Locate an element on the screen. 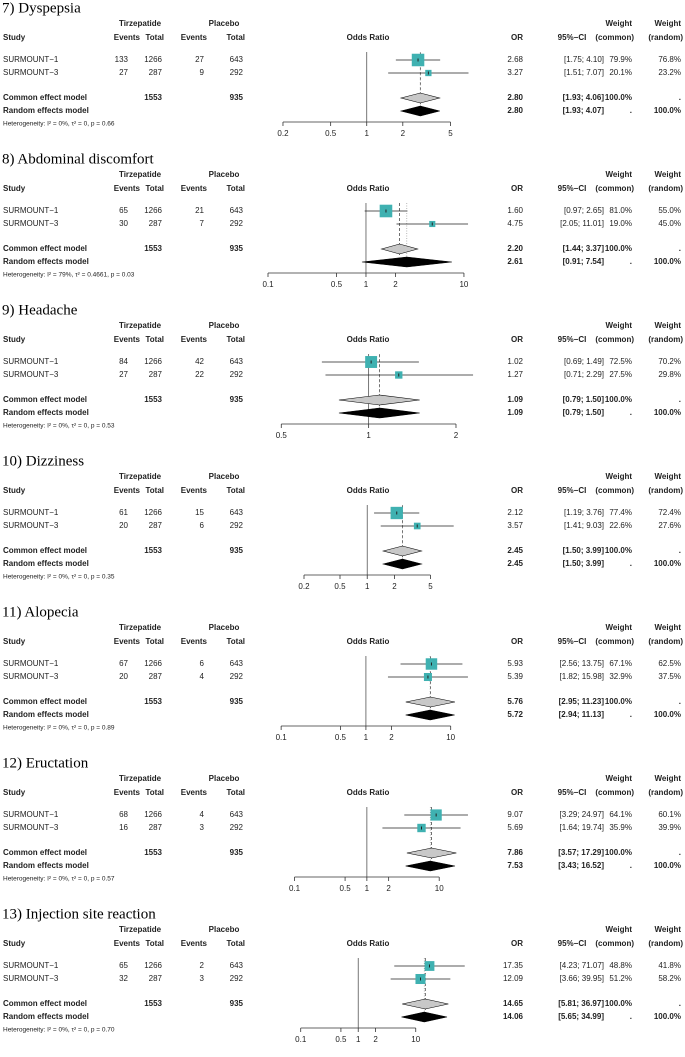  events: 30 is located at coordinates (123, 223).